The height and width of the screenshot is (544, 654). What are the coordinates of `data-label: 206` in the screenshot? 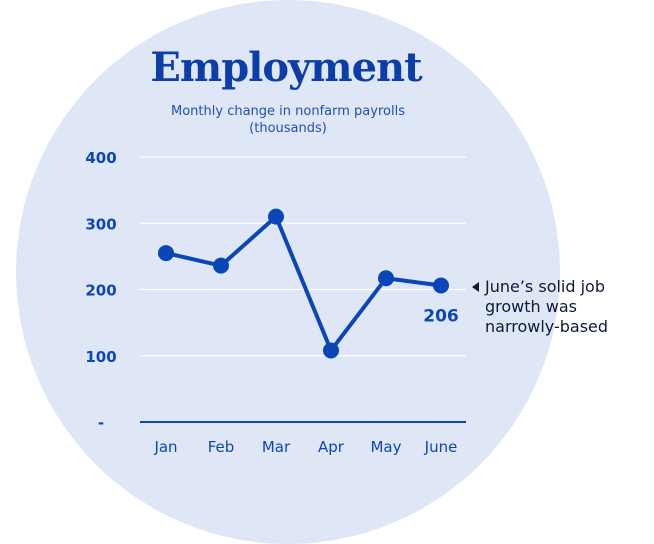 It's located at (441, 317).